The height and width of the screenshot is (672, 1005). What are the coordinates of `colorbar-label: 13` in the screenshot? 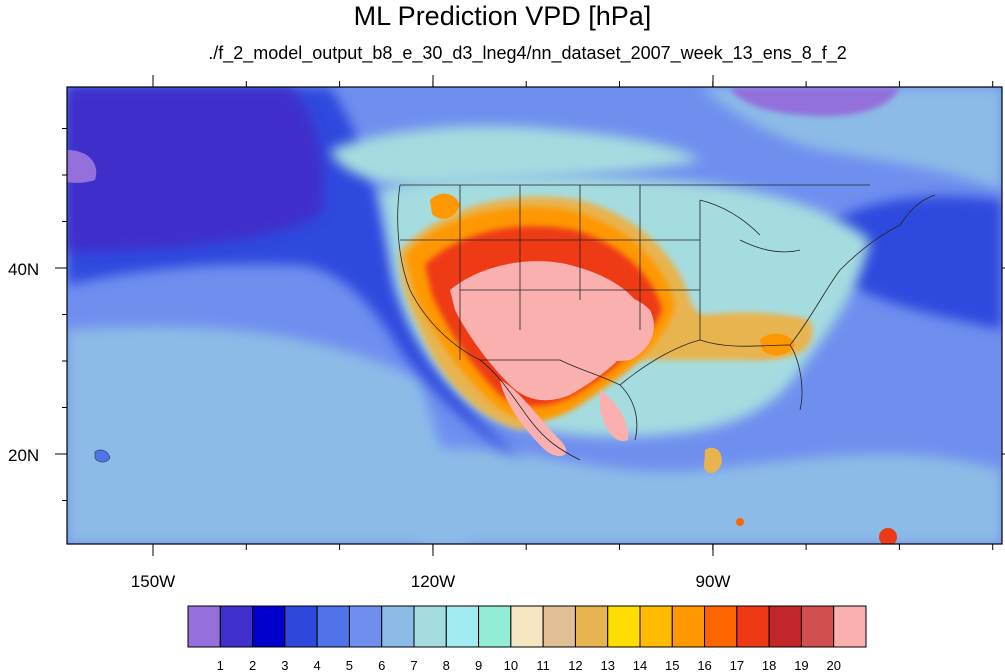 It's located at (607, 665).